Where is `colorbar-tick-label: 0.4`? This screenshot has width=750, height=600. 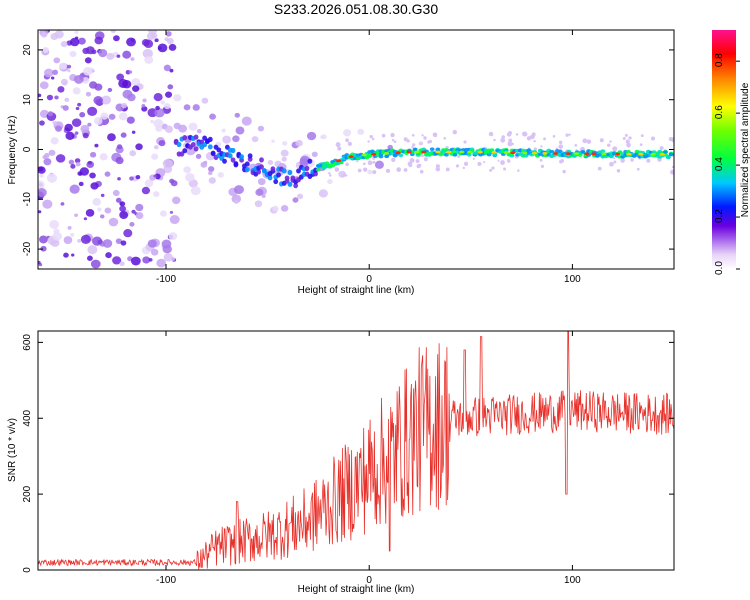 colorbar-tick-label: 0.4 is located at coordinates (719, 164).